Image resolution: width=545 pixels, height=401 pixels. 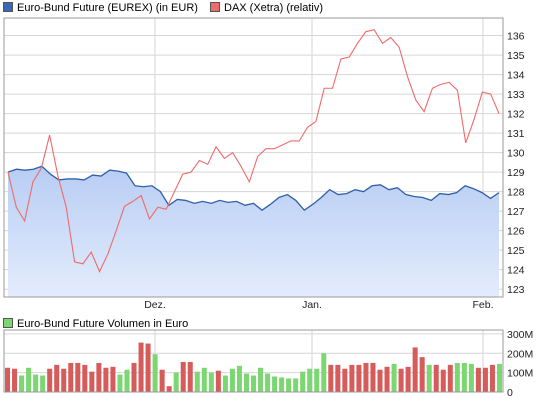 What do you see at coordinates (516, 232) in the screenshot?
I see `y-tick-label: 126` at bounding box center [516, 232].